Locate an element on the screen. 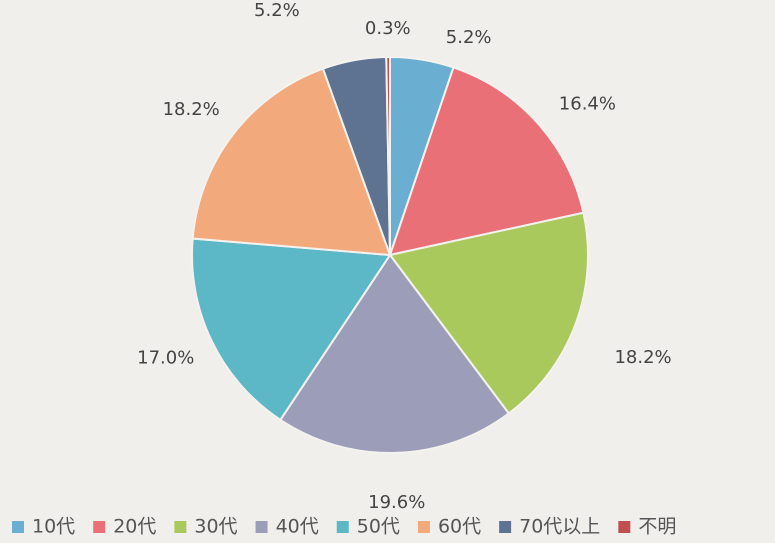 This screenshot has height=543, width=775. value-label: 17.0% is located at coordinates (165, 358).